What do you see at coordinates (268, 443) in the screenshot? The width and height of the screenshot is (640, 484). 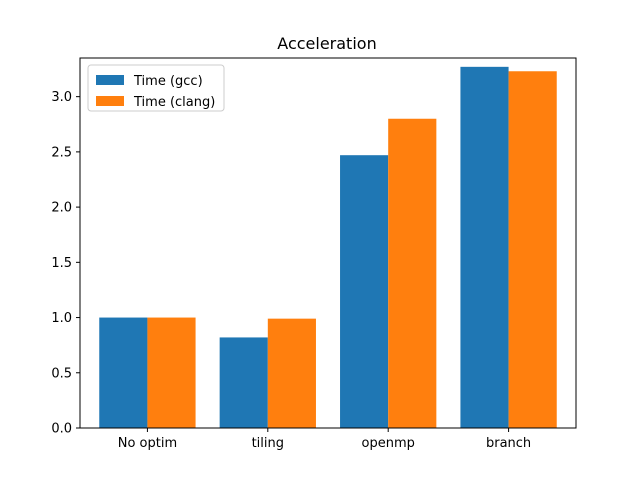 I see `x-tick-label: tiling` at bounding box center [268, 443].